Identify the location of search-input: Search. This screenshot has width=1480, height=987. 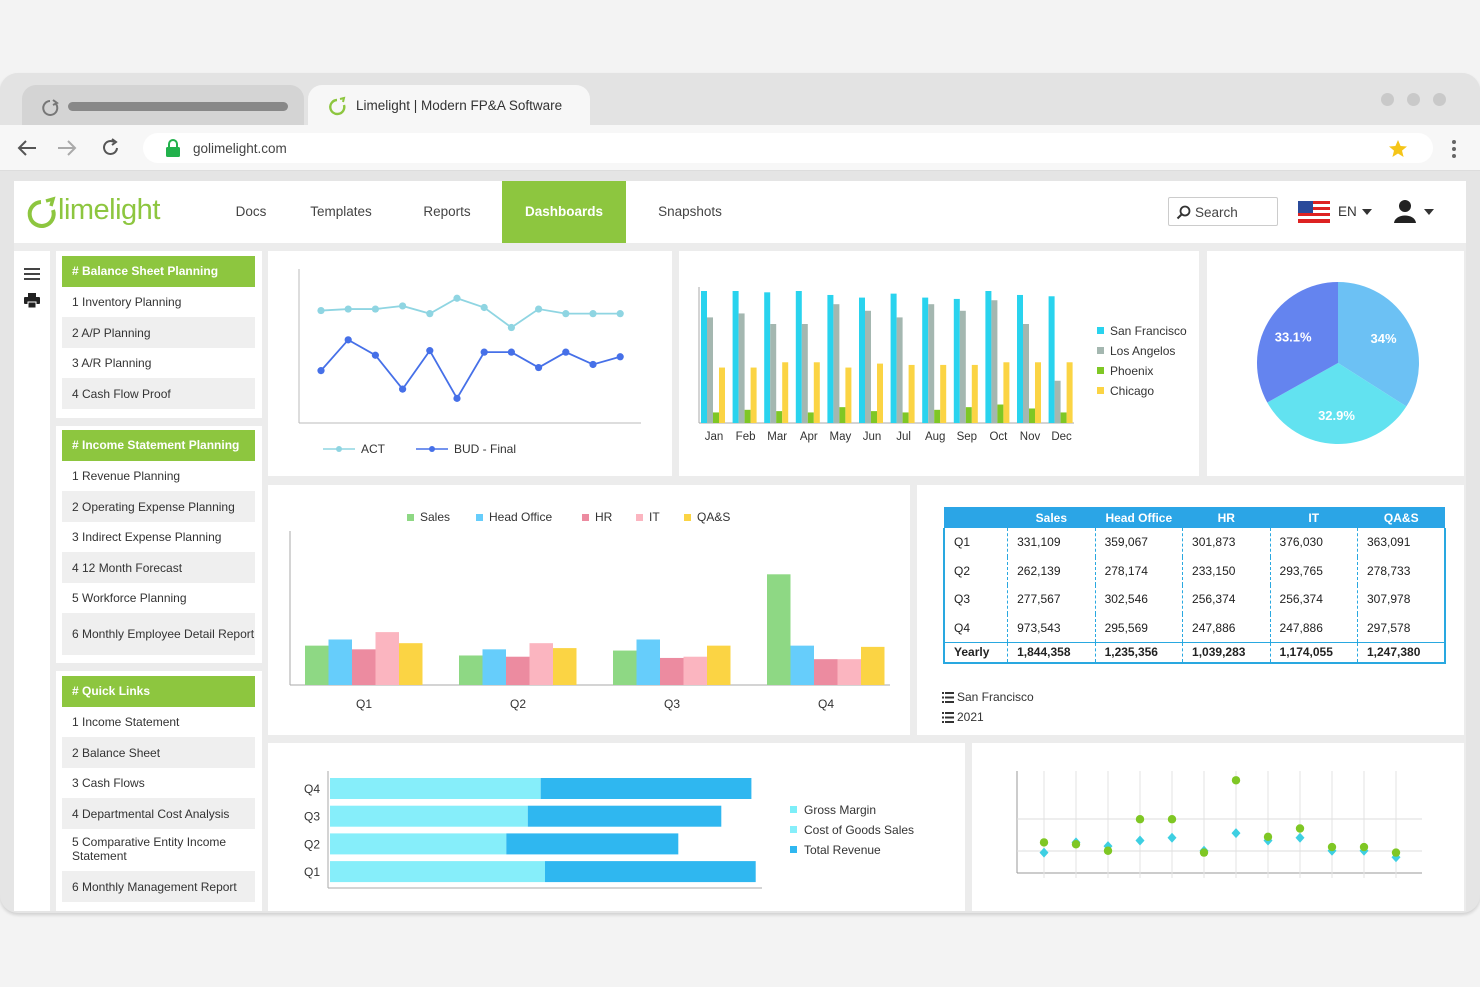
(1223, 211).